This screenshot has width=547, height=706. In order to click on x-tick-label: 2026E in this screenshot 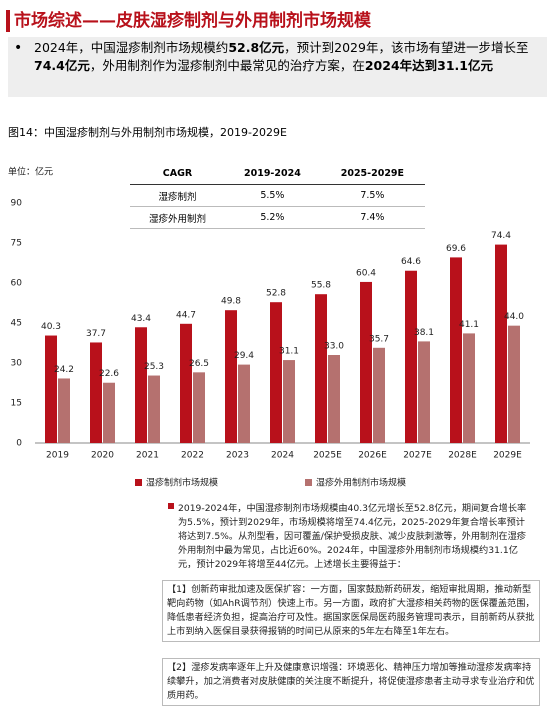, I will do `click(372, 456)`.